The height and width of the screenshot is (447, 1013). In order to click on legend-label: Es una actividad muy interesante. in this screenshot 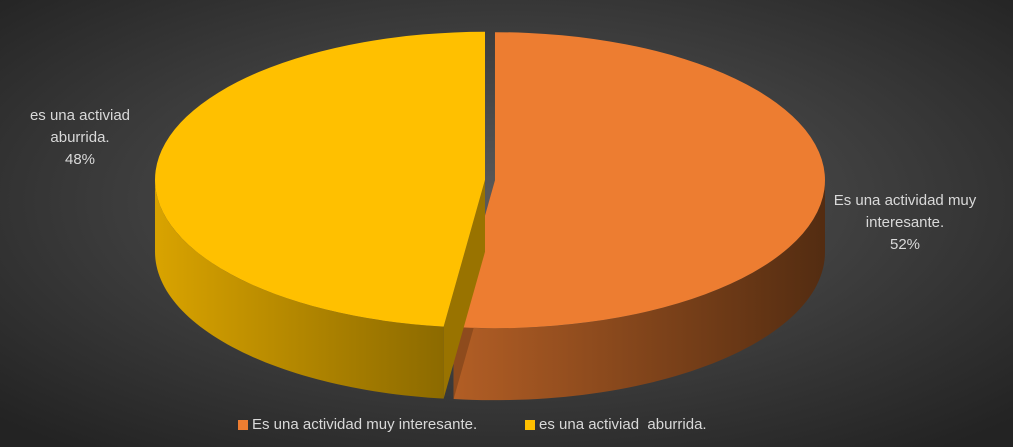, I will do `click(364, 424)`.